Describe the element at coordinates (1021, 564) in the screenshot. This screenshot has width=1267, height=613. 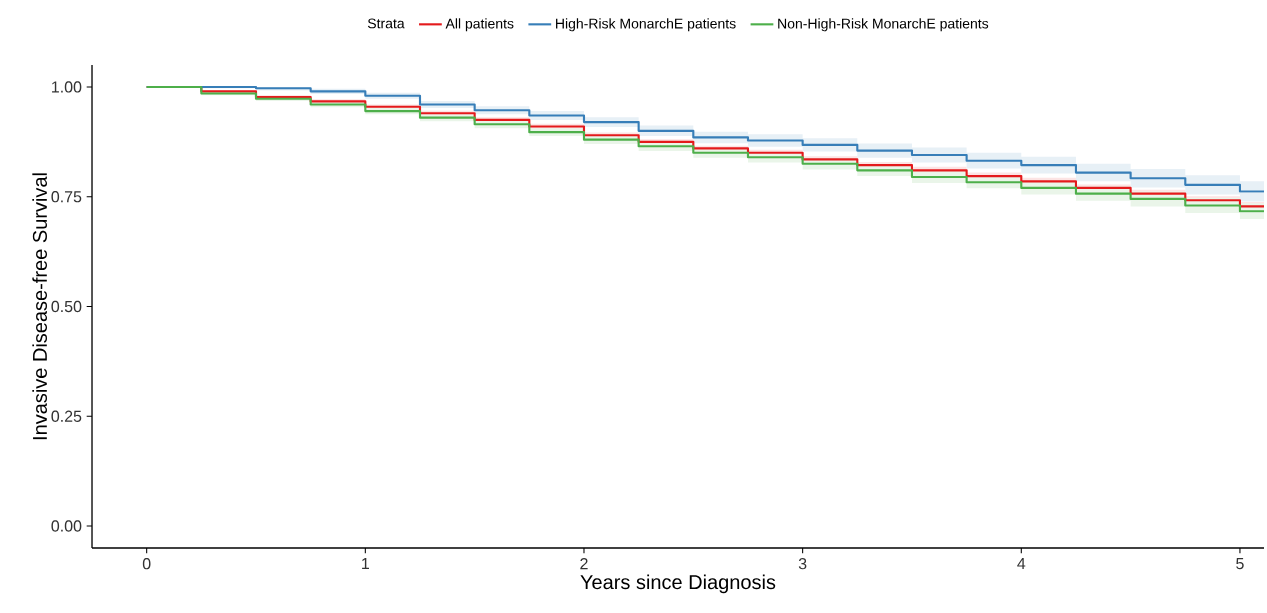
I see `x-tick-label: 4` at that location.